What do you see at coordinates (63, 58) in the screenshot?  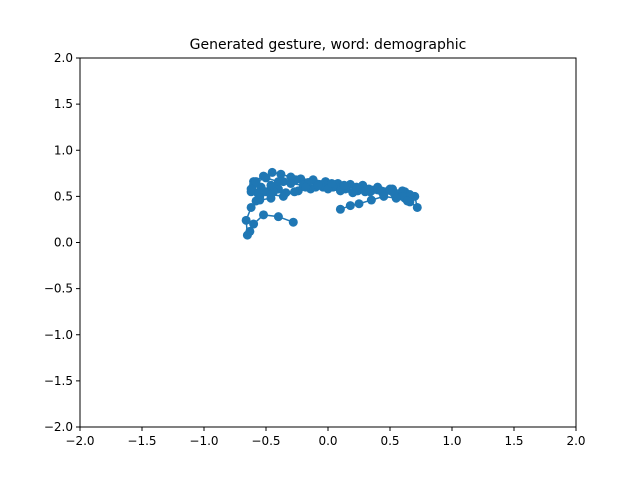 I see `y-tick-label: 2.0` at bounding box center [63, 58].